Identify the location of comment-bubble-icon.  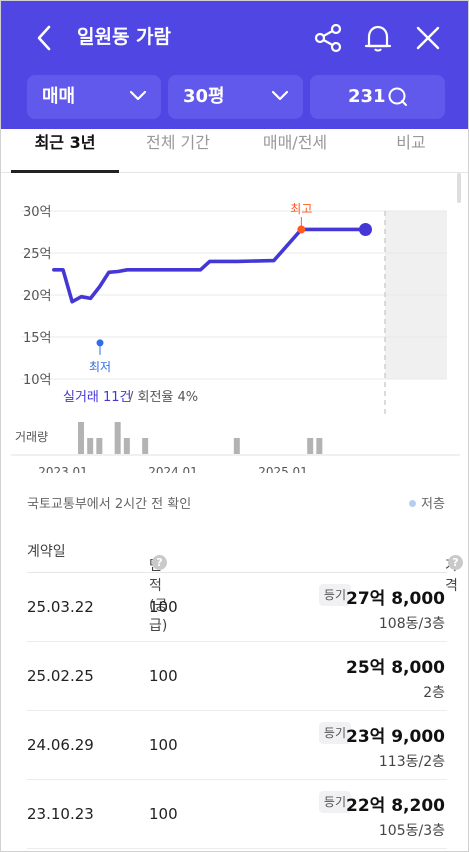
(397, 96).